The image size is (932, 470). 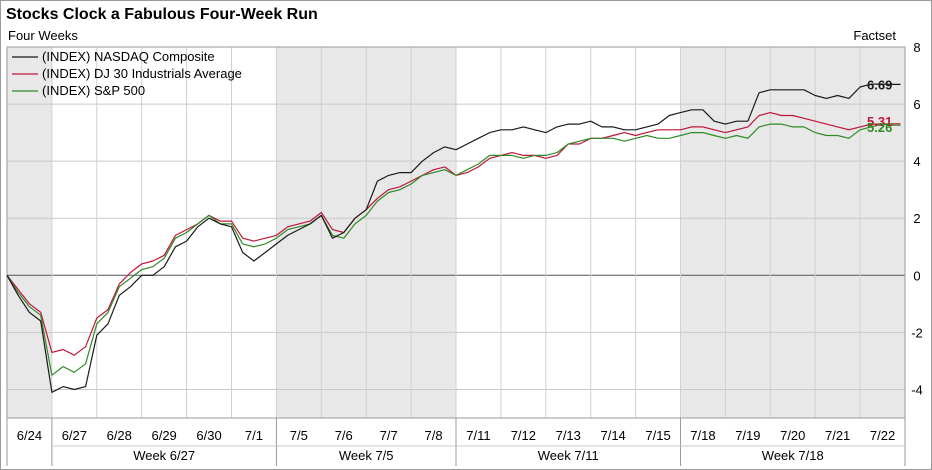 What do you see at coordinates (523, 435) in the screenshot?
I see `x-tick-label: 7/12` at bounding box center [523, 435].